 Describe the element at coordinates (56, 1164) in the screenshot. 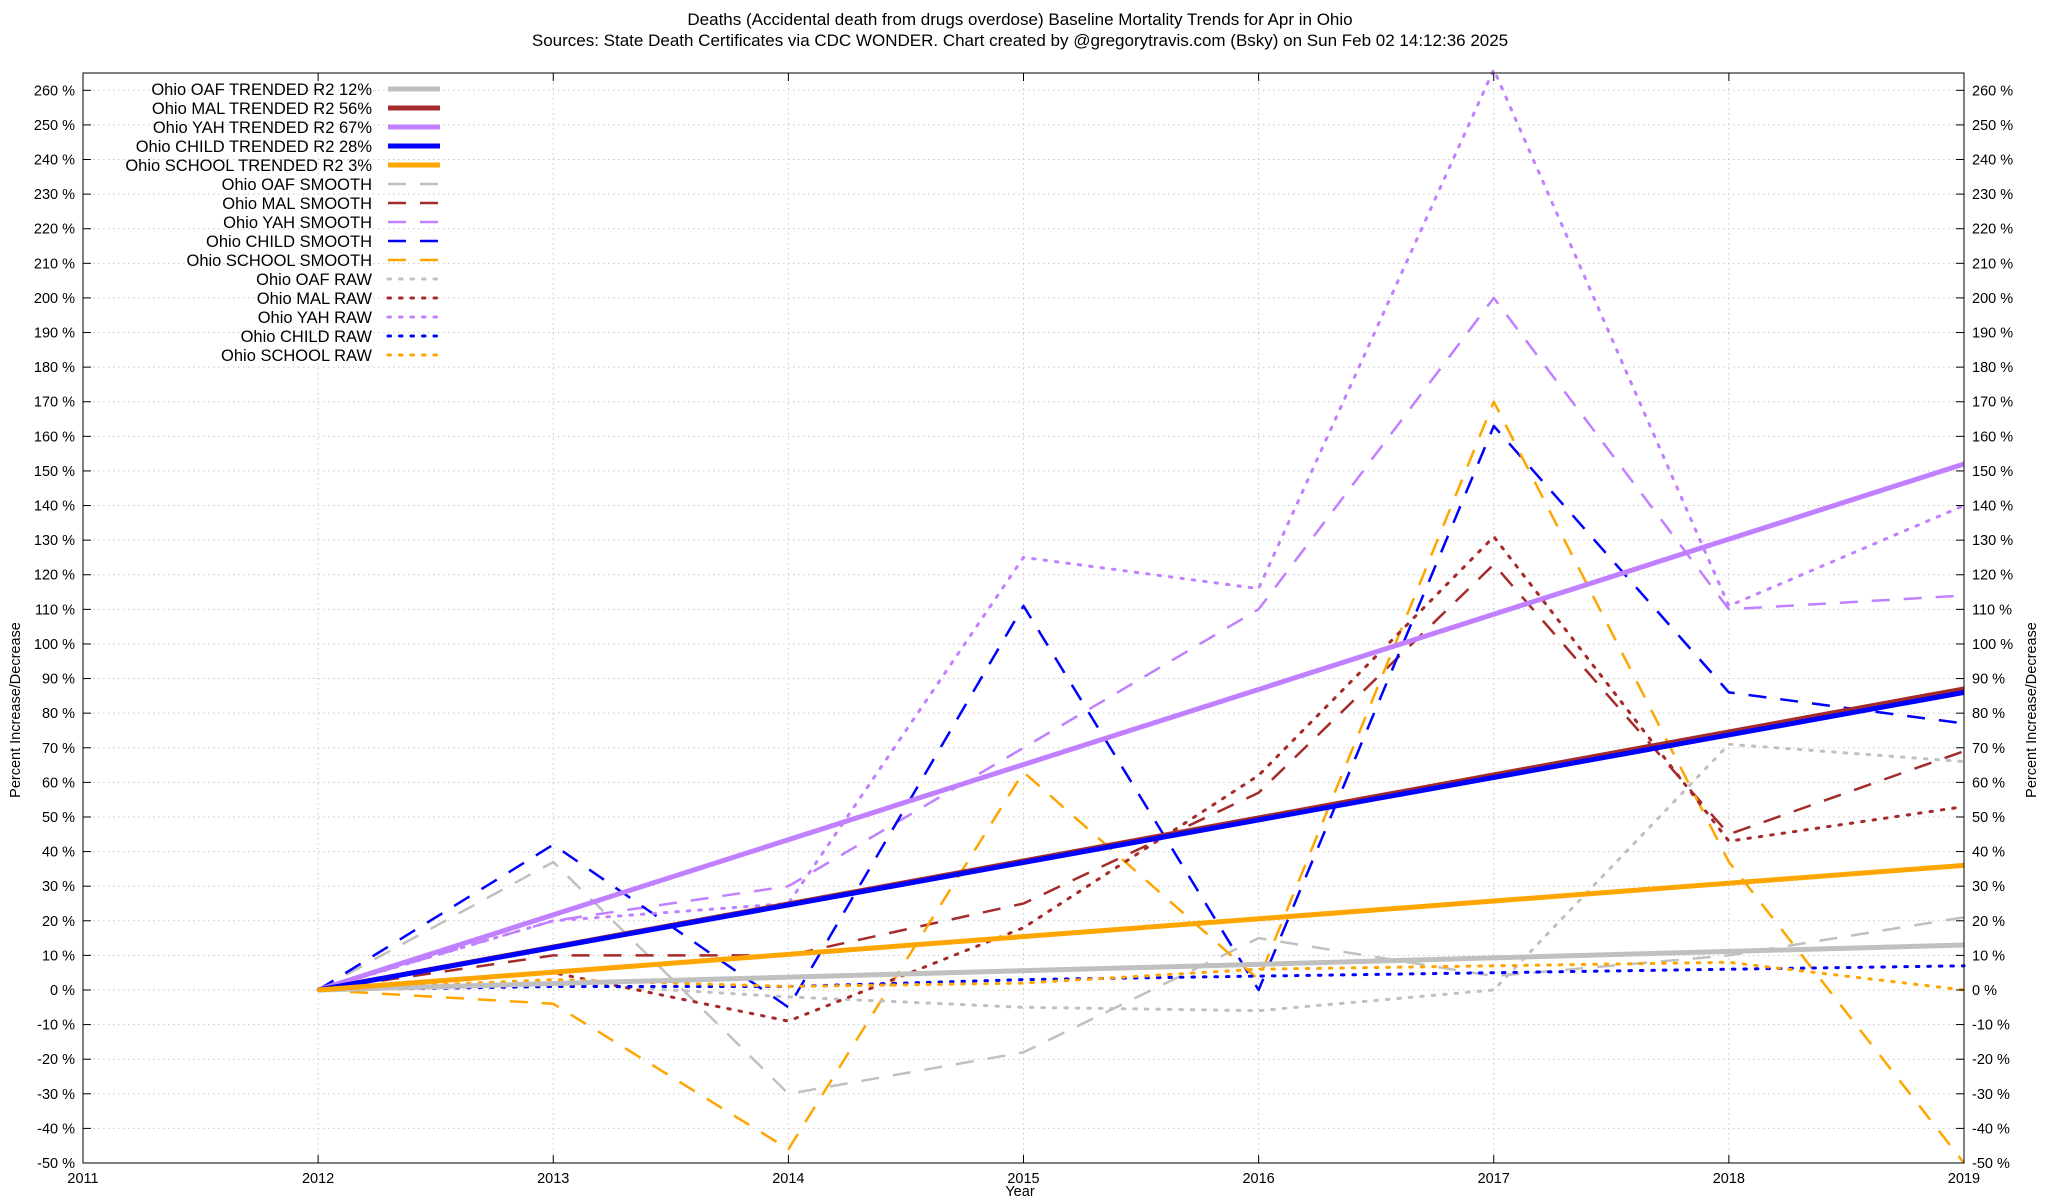

I see `y-tick-label-left: -50 %` at that location.